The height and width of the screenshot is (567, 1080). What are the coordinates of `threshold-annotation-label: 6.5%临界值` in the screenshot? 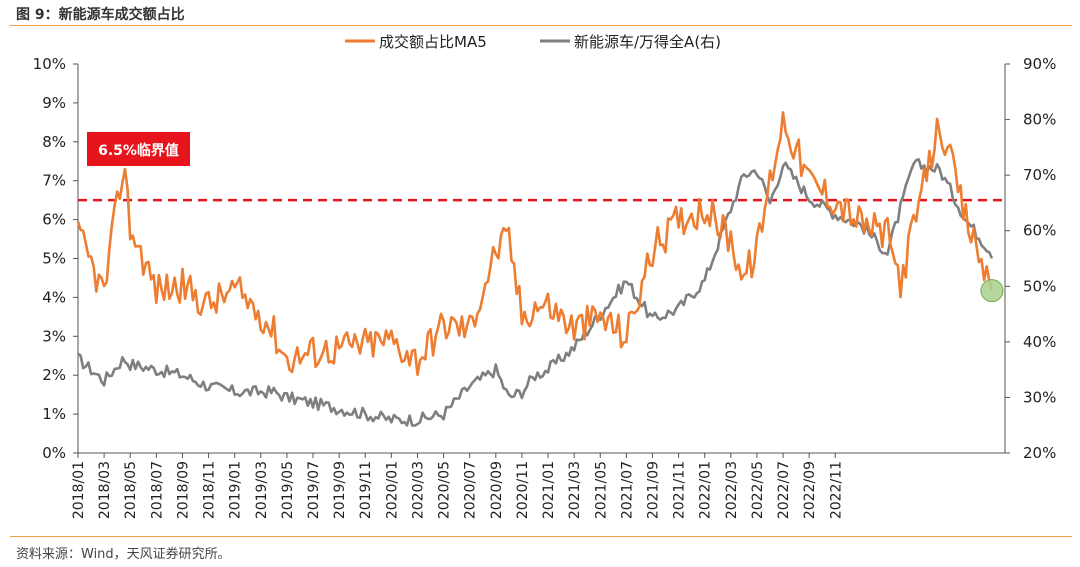 It's located at (138, 150).